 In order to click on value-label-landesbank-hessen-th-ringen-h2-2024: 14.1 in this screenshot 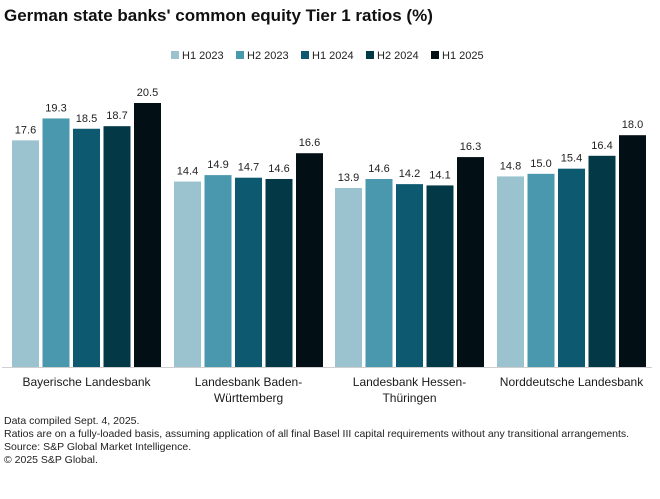, I will do `click(439, 175)`.